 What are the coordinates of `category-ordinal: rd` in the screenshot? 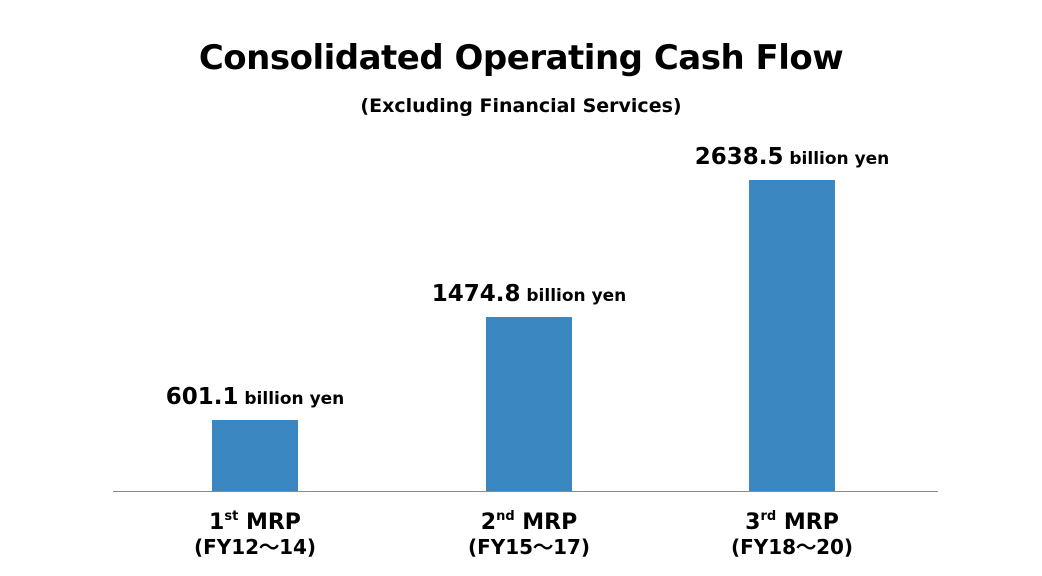 It's located at (768, 516).